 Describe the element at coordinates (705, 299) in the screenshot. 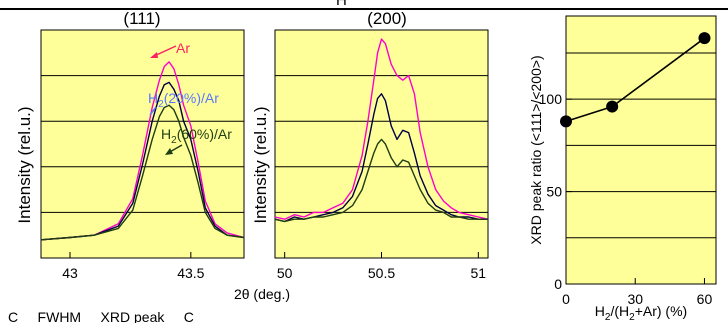

I see `x-tick-label: 60` at that location.